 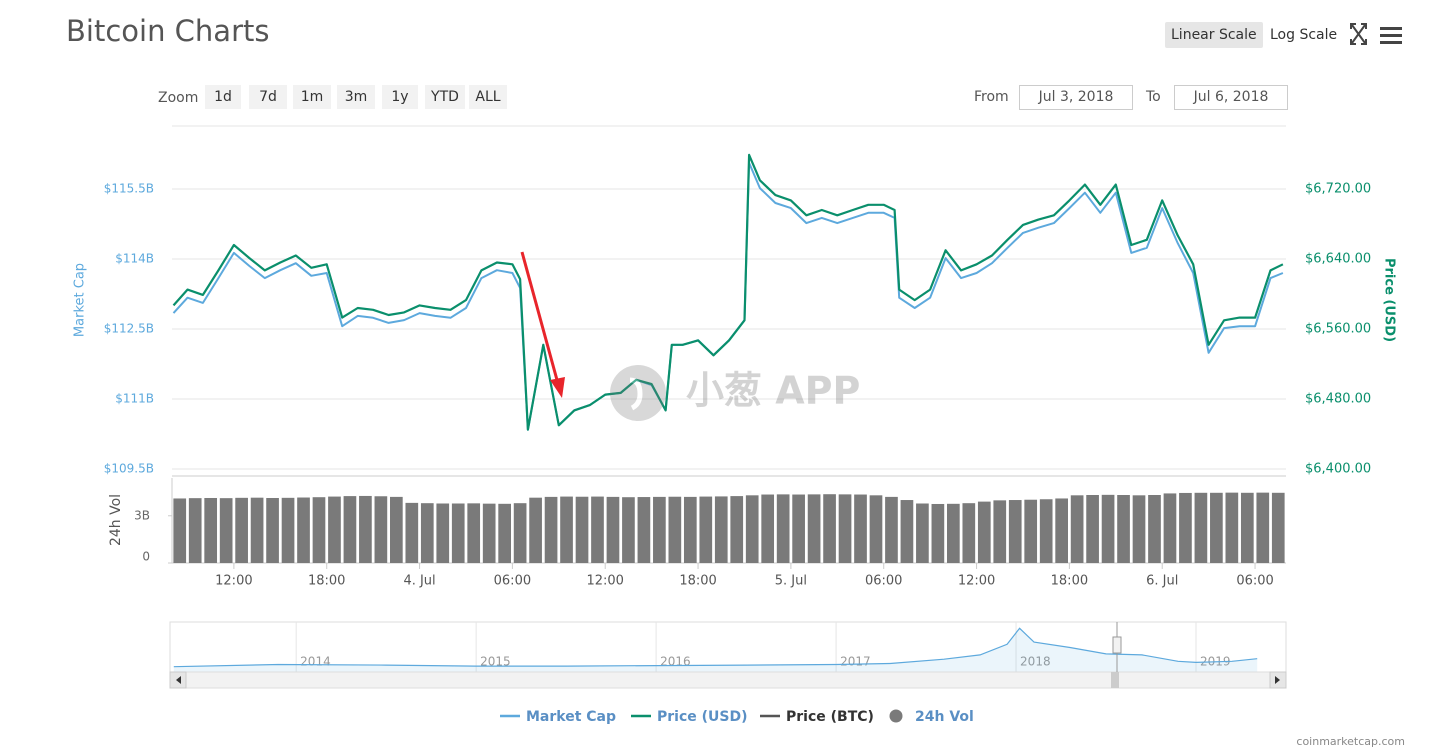 What do you see at coordinates (268, 97) in the screenshot?
I see `zoom-button: 7d` at bounding box center [268, 97].